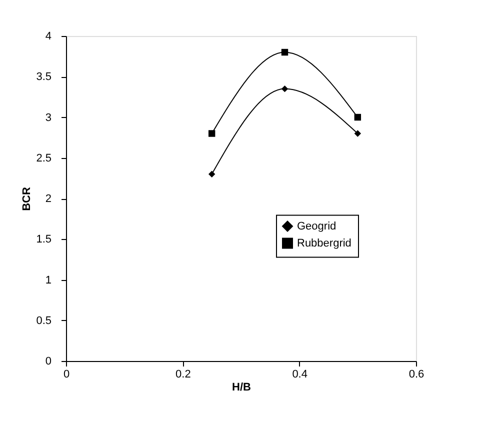 The width and height of the screenshot is (480, 421). Describe the element at coordinates (44, 158) in the screenshot. I see `y-tick-label: 2.5` at that location.